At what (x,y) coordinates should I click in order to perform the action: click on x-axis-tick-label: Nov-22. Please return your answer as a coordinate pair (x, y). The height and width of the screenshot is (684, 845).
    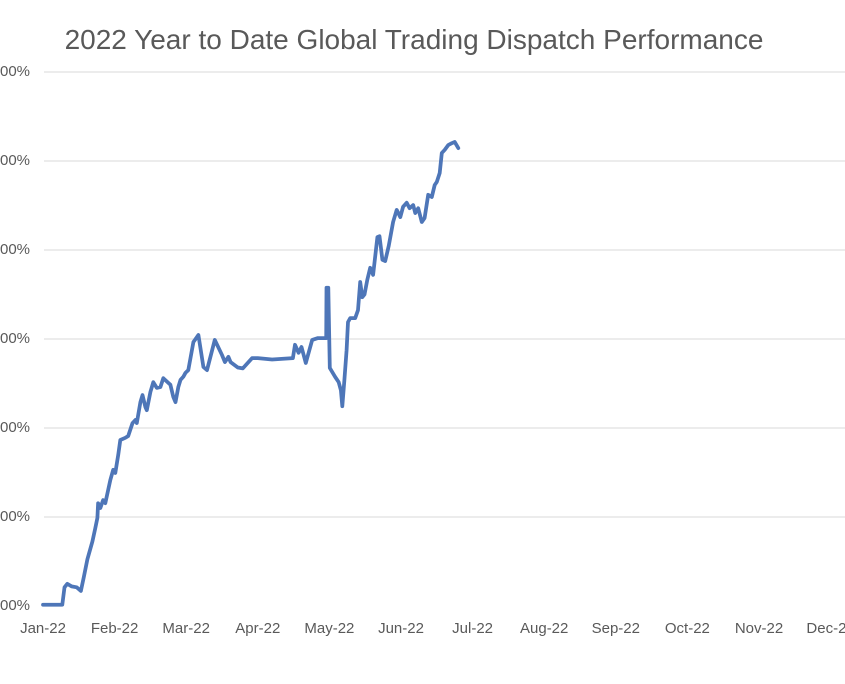
    Looking at the image, I should click on (759, 628).